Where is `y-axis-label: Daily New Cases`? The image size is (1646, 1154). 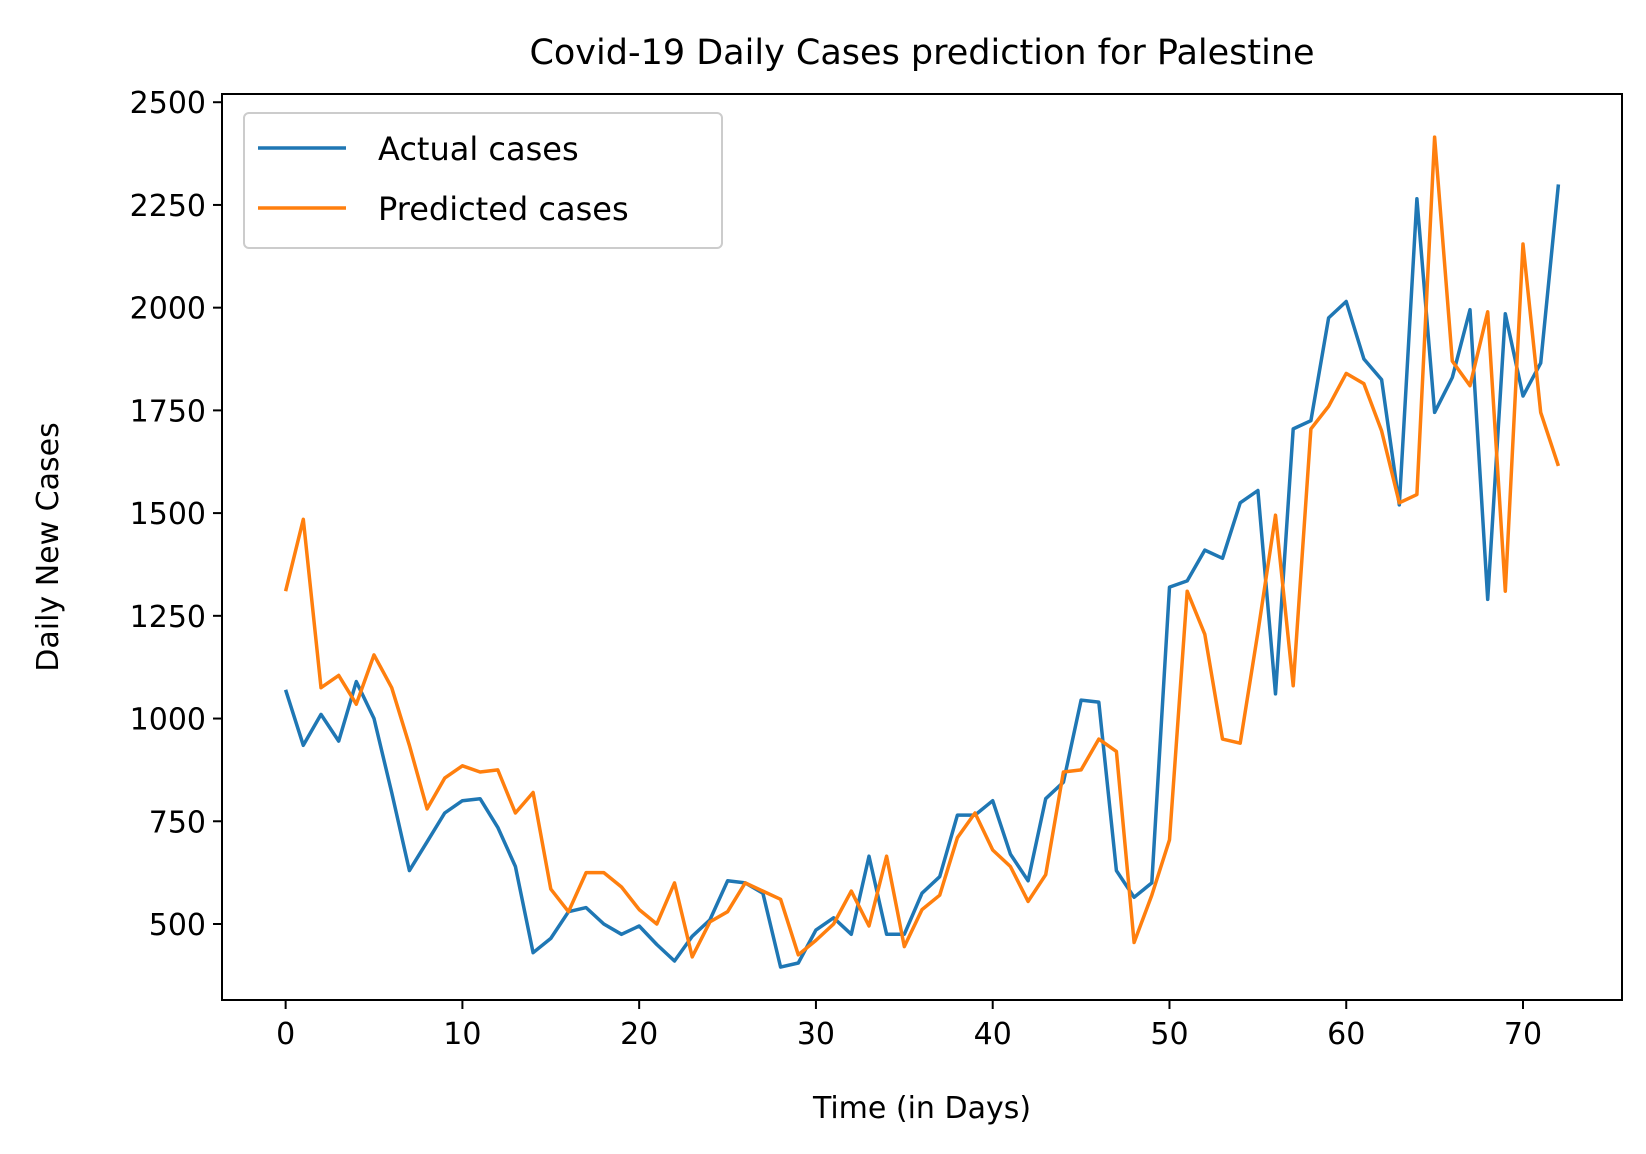
y-axis-label: Daily New Cases is located at coordinates (48, 546).